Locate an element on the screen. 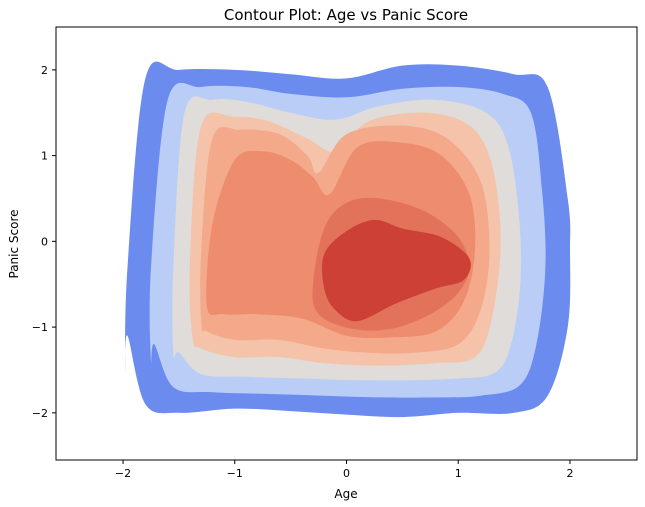 This screenshot has width=645, height=507. x-tick-label: 2 is located at coordinates (569, 473).